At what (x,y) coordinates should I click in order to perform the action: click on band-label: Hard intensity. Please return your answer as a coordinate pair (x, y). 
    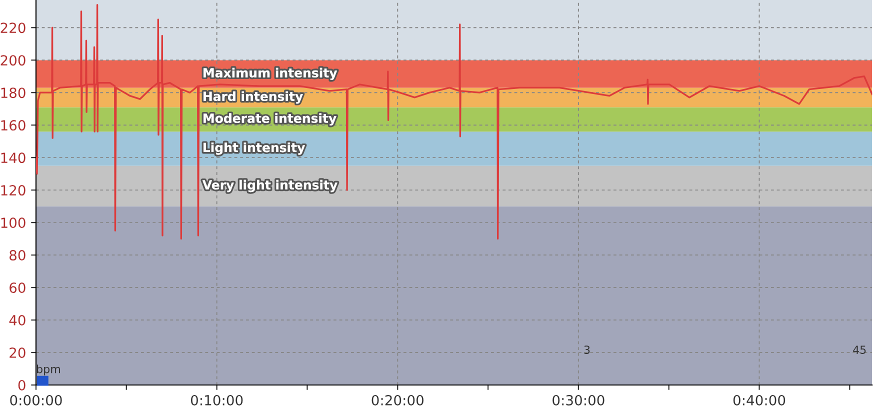
    Looking at the image, I should click on (253, 97).